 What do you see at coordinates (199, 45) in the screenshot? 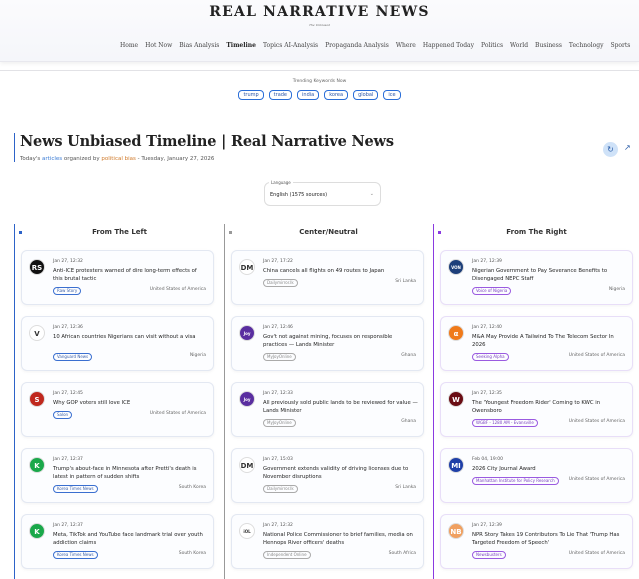
I see `nav-item: Bias Analysis` at bounding box center [199, 45].